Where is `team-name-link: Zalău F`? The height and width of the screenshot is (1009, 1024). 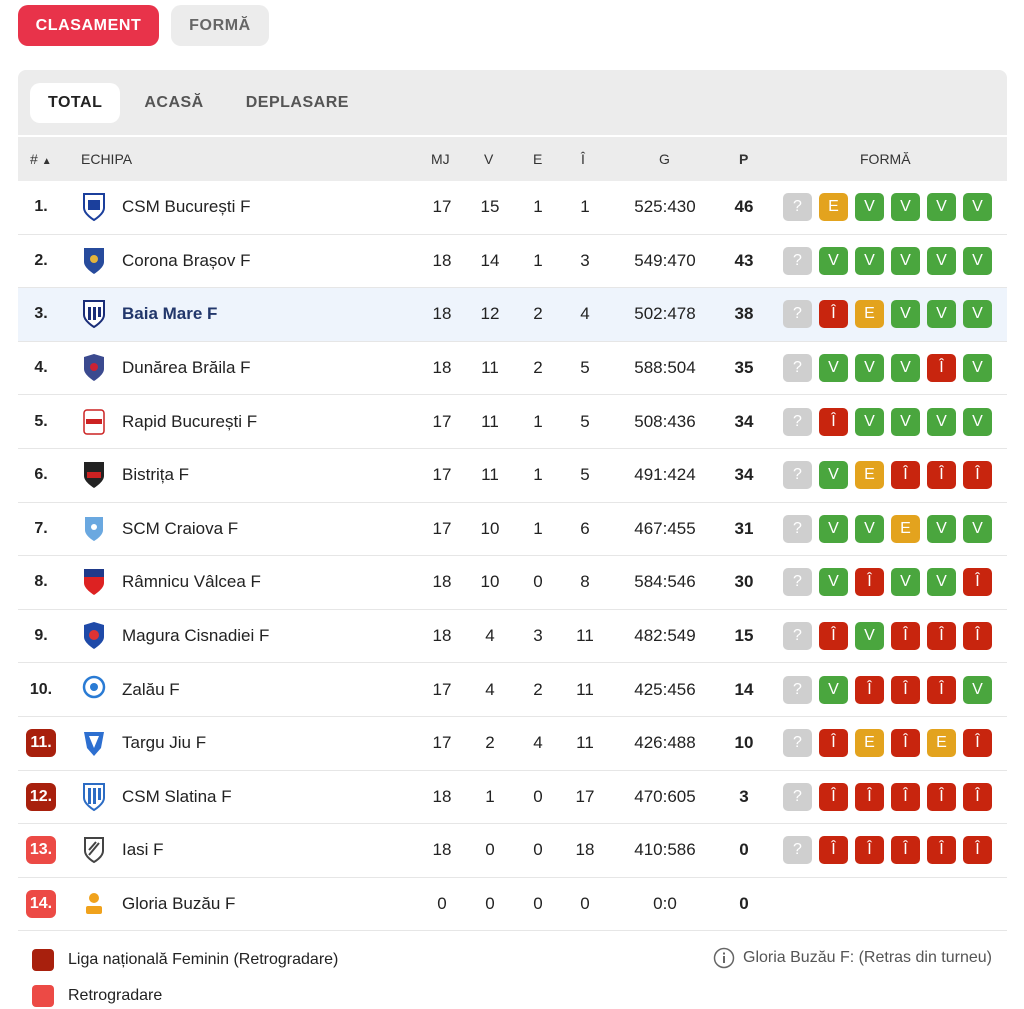 team-name-link: Zalău F is located at coordinates (151, 689).